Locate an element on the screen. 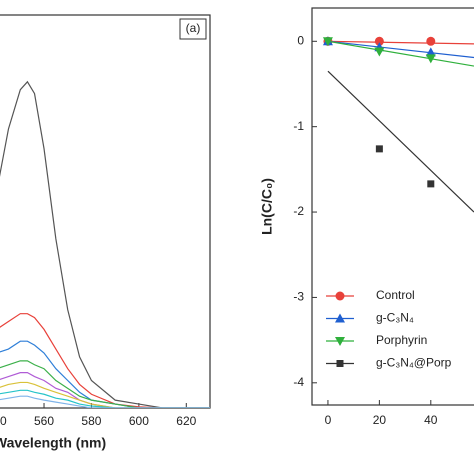 This screenshot has height=474, width=474. legend-label: g-C₃N₄ is located at coordinates (395, 318).